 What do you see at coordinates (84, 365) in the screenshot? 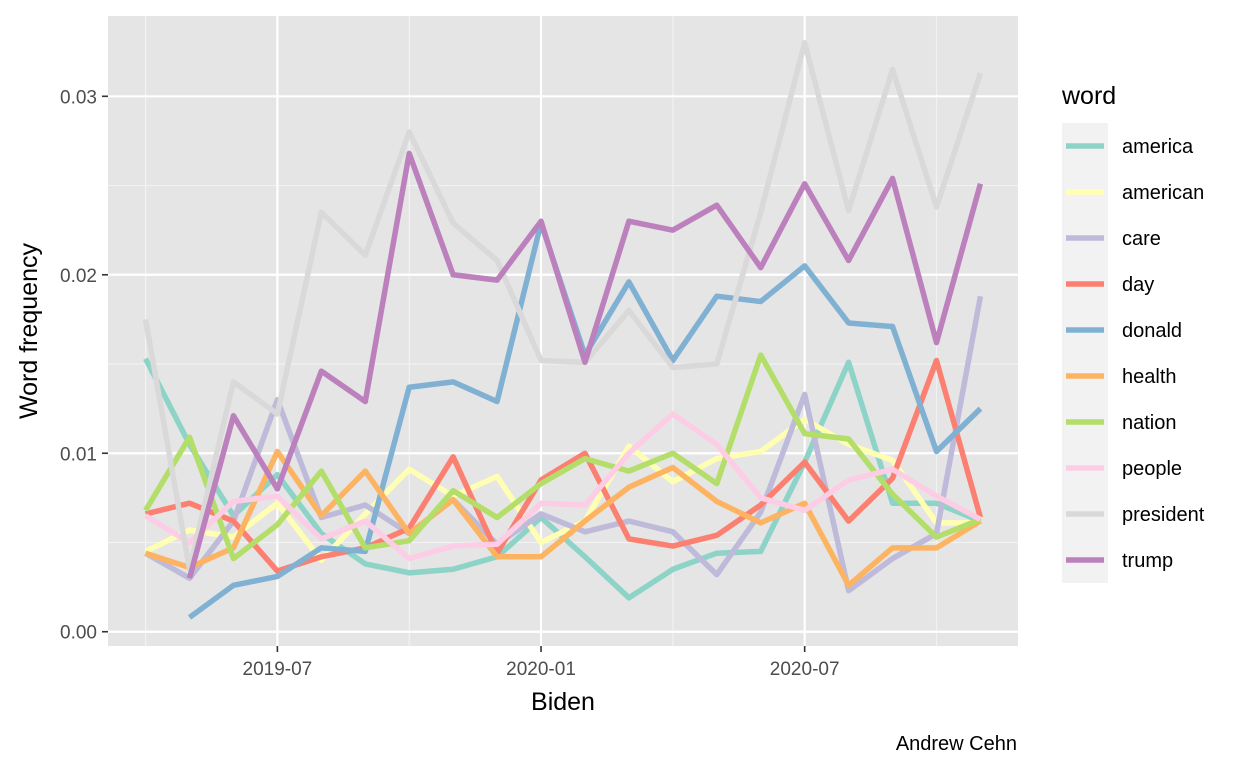
I see `y-axis: 0.00 0.01 0.02 0.03` at bounding box center [84, 365].